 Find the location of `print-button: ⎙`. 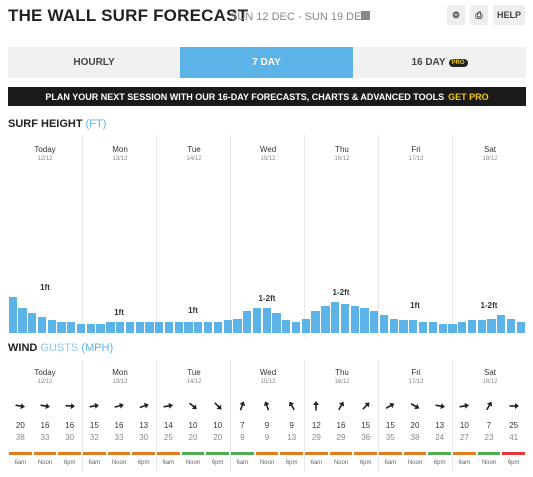

print-button: ⎙ is located at coordinates (479, 15).